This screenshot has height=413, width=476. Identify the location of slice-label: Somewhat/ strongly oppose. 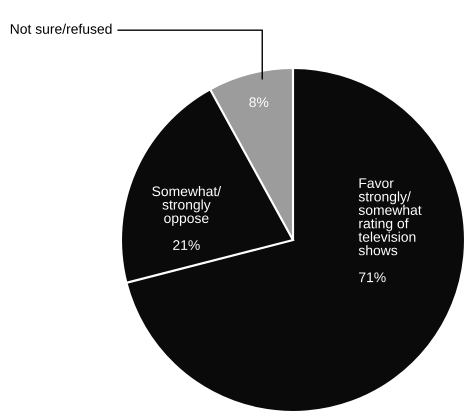
(187, 206).